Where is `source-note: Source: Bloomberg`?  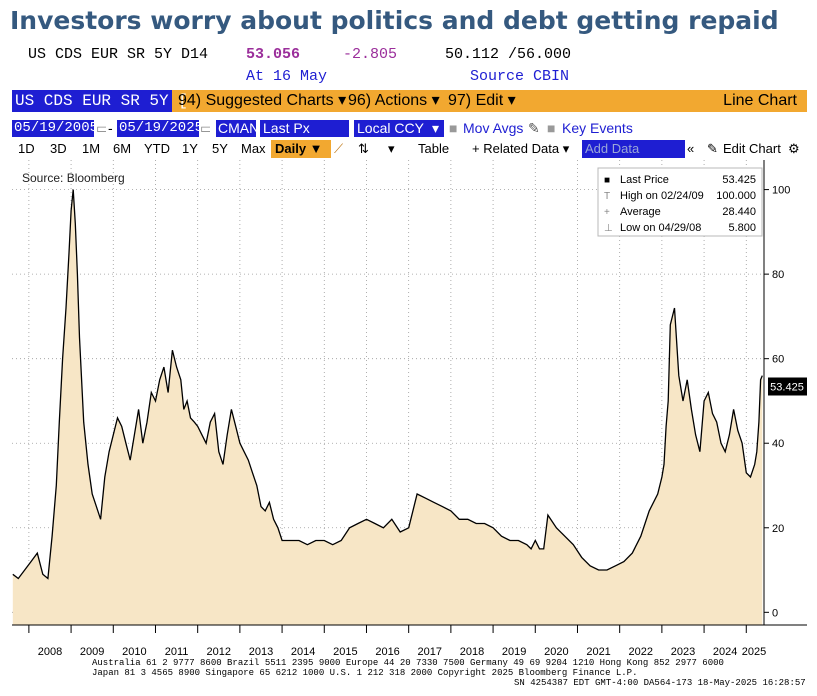
source-note: Source: Bloomberg is located at coordinates (73, 178).